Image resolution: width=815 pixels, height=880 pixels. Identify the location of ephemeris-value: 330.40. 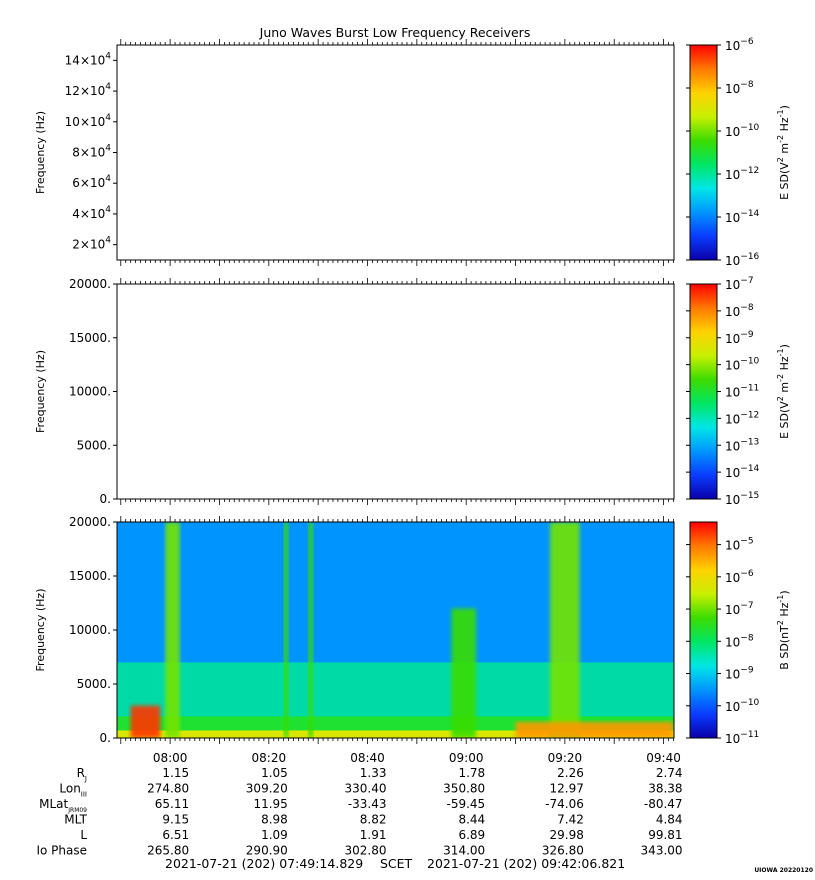
(365, 789).